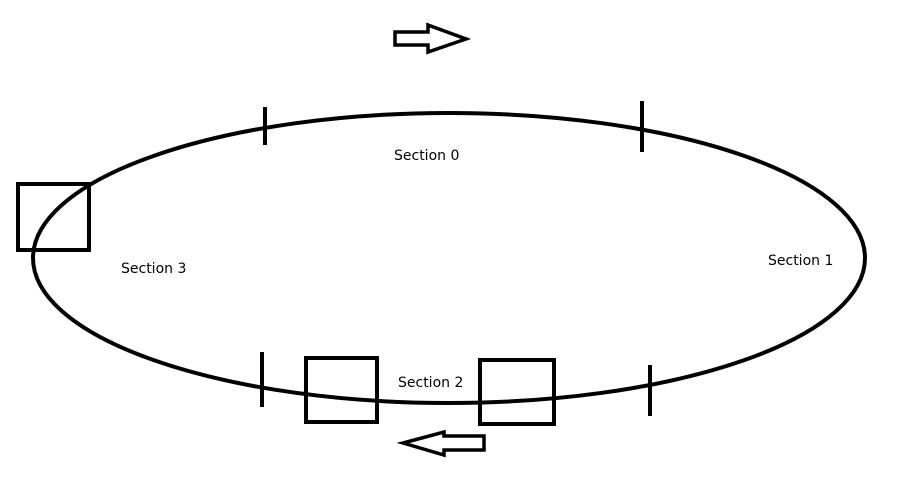 The height and width of the screenshot is (496, 911). Describe the element at coordinates (427, 156) in the screenshot. I see `section-0-label: Section 0` at that location.